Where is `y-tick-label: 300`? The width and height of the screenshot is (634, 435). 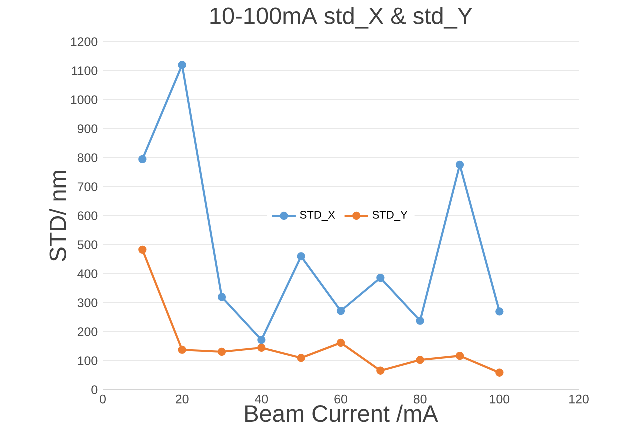
y-tick-label: 300 is located at coordinates (88, 303).